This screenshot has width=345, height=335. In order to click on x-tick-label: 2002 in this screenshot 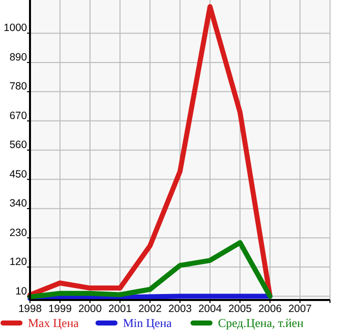, I will do `click(150, 309)`.